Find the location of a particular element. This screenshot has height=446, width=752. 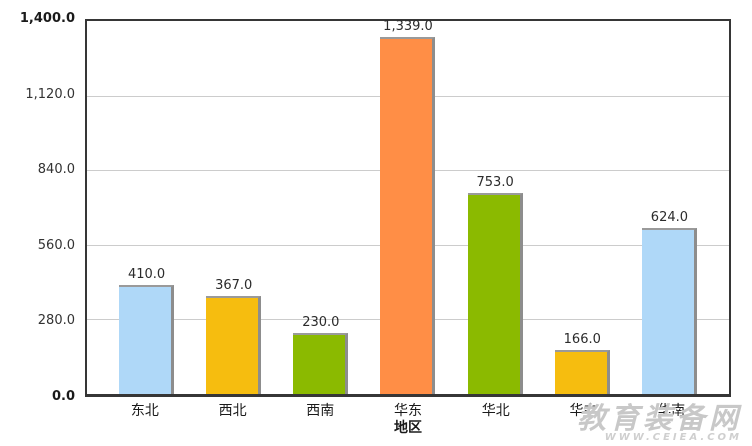

y-tick-label: 280.0 is located at coordinates (56, 321).